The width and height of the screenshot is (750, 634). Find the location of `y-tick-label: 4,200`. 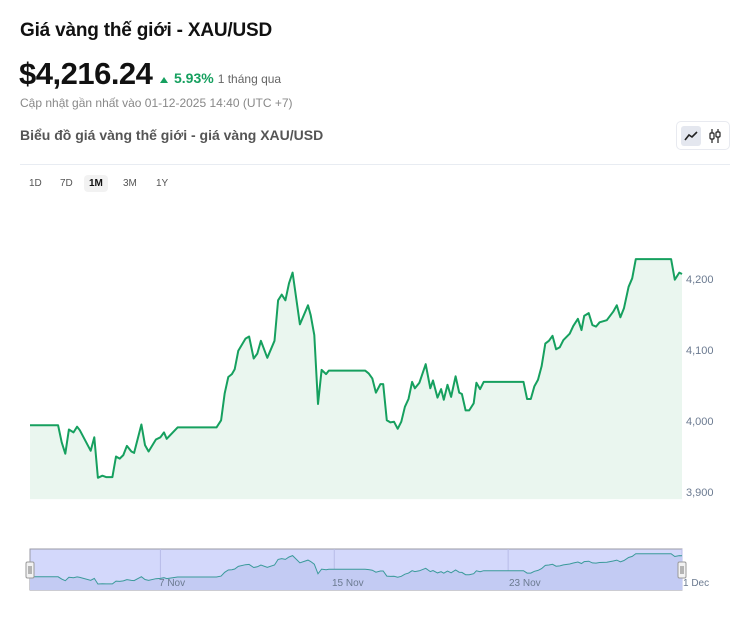

y-tick-label: 4,200 is located at coordinates (700, 280).